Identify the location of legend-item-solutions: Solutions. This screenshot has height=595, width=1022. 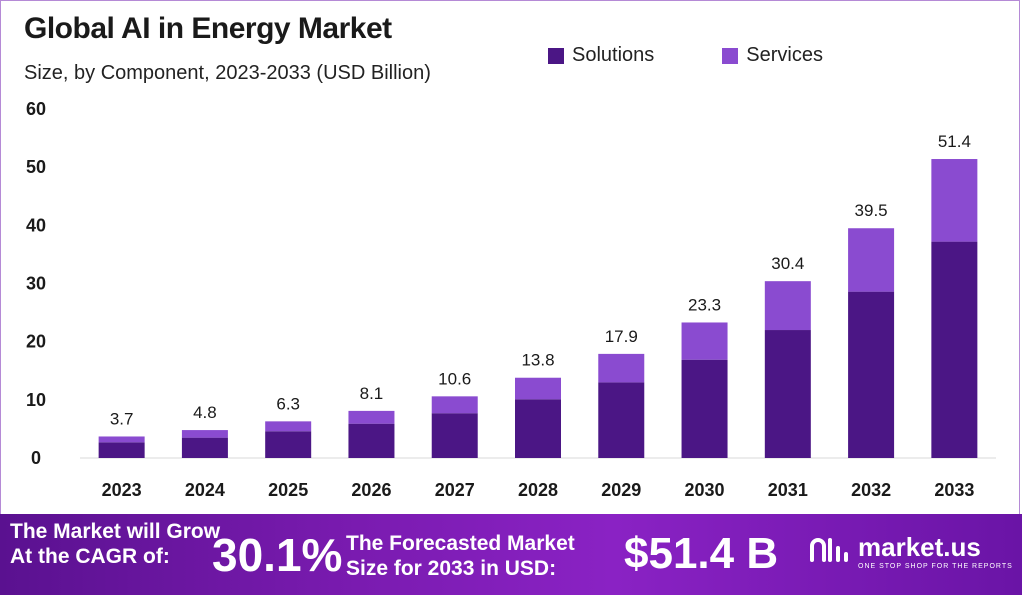
(601, 55).